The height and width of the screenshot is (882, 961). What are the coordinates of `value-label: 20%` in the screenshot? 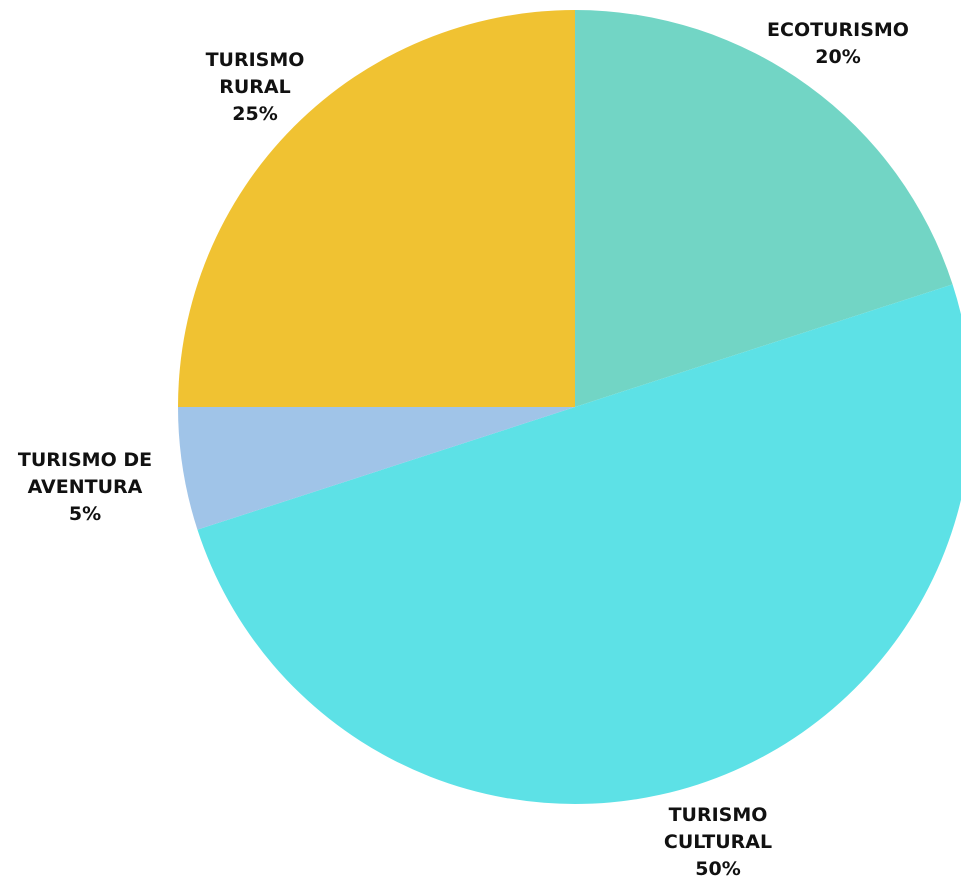 It's located at (838, 57).